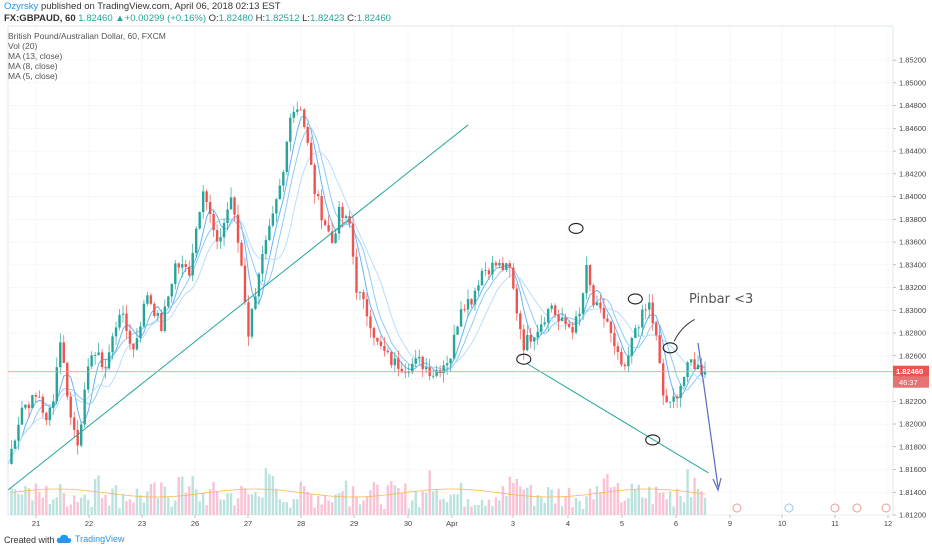 Image resolution: width=932 pixels, height=550 pixels. I want to click on tradingview-brand: TradingView, so click(100, 539).